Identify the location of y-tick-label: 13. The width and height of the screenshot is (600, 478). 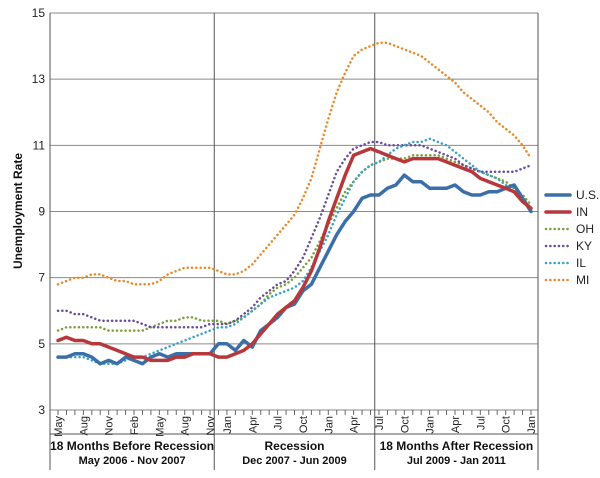
(39, 79).